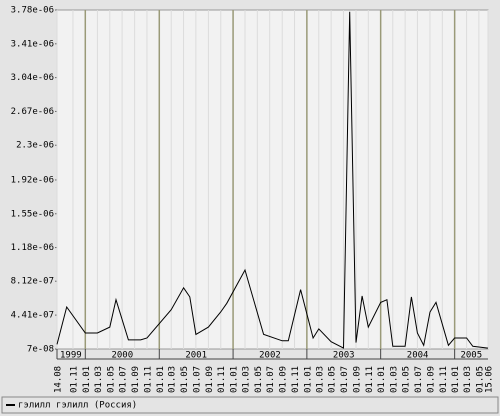 Image resolution: width=500 pixels, height=416 pixels. Describe the element at coordinates (344, 356) in the screenshot. I see `year-label: 2003` at that location.